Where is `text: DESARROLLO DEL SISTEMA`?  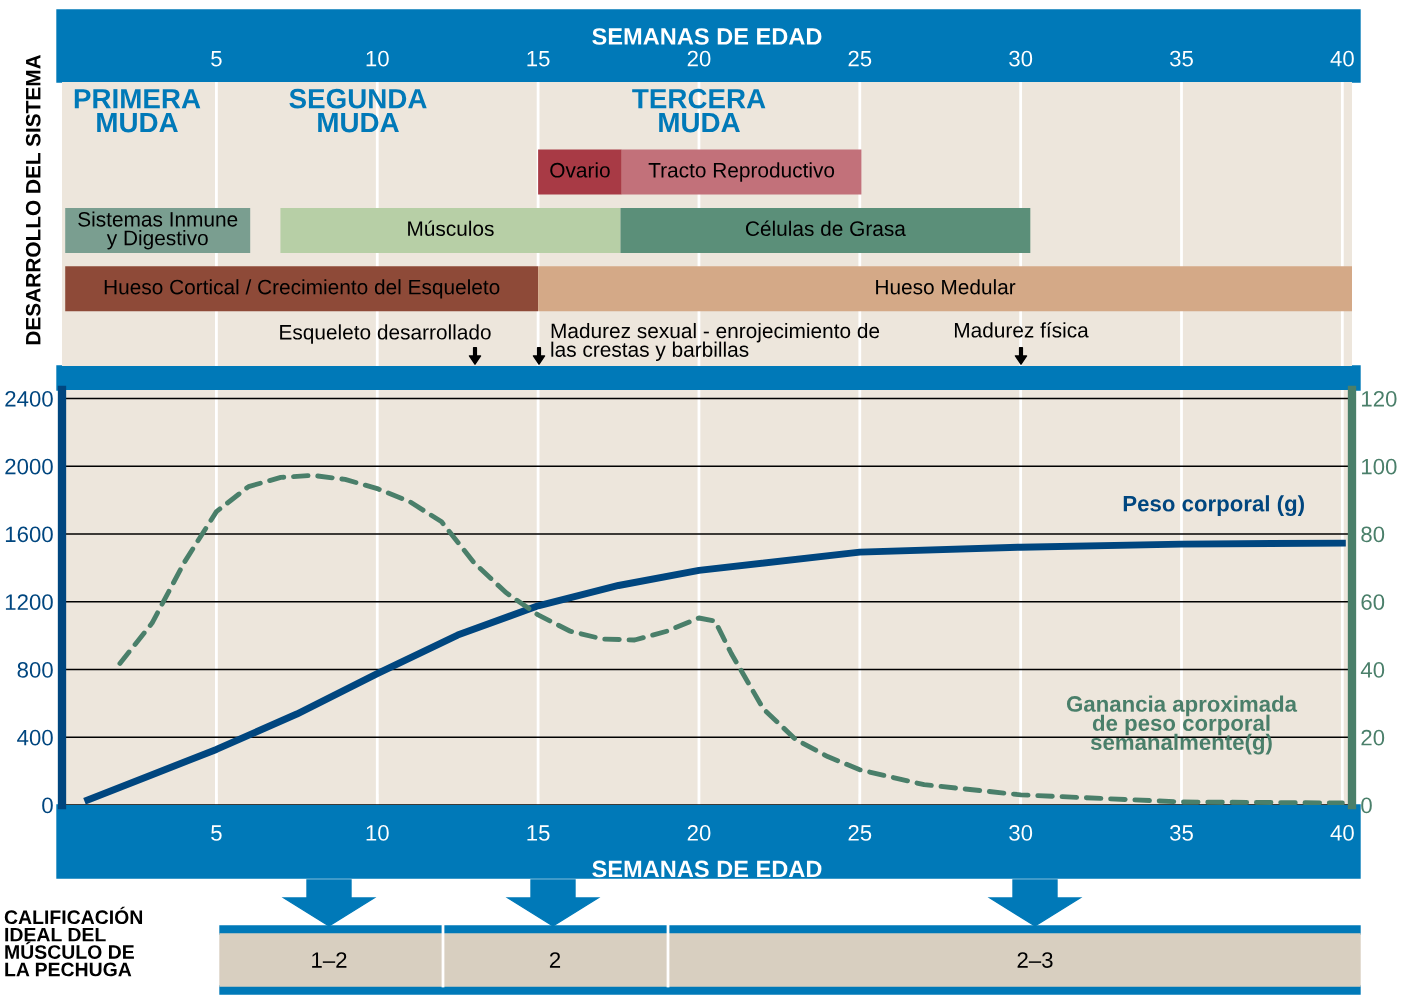
text: DESARROLLO DEL SISTEMA is located at coordinates (33, 199).